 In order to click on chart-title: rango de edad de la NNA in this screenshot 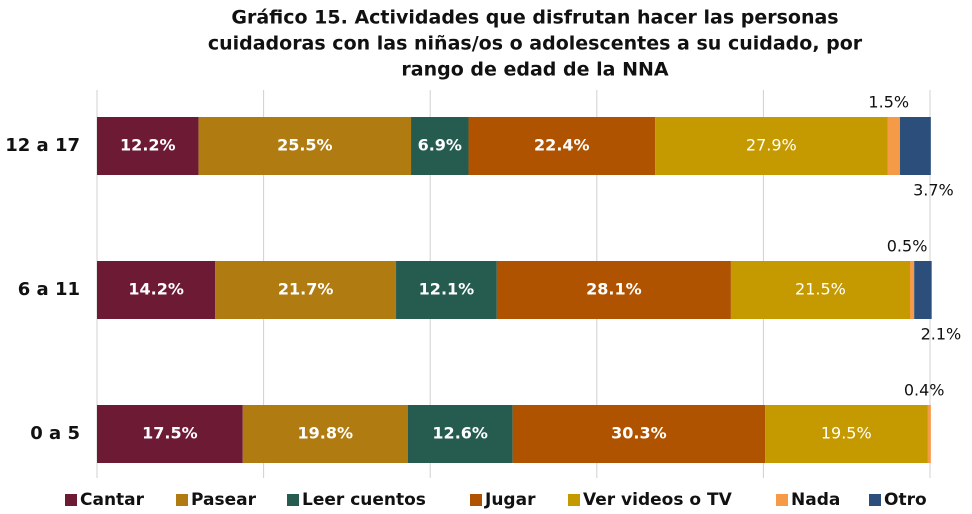, I will do `click(534, 70)`.